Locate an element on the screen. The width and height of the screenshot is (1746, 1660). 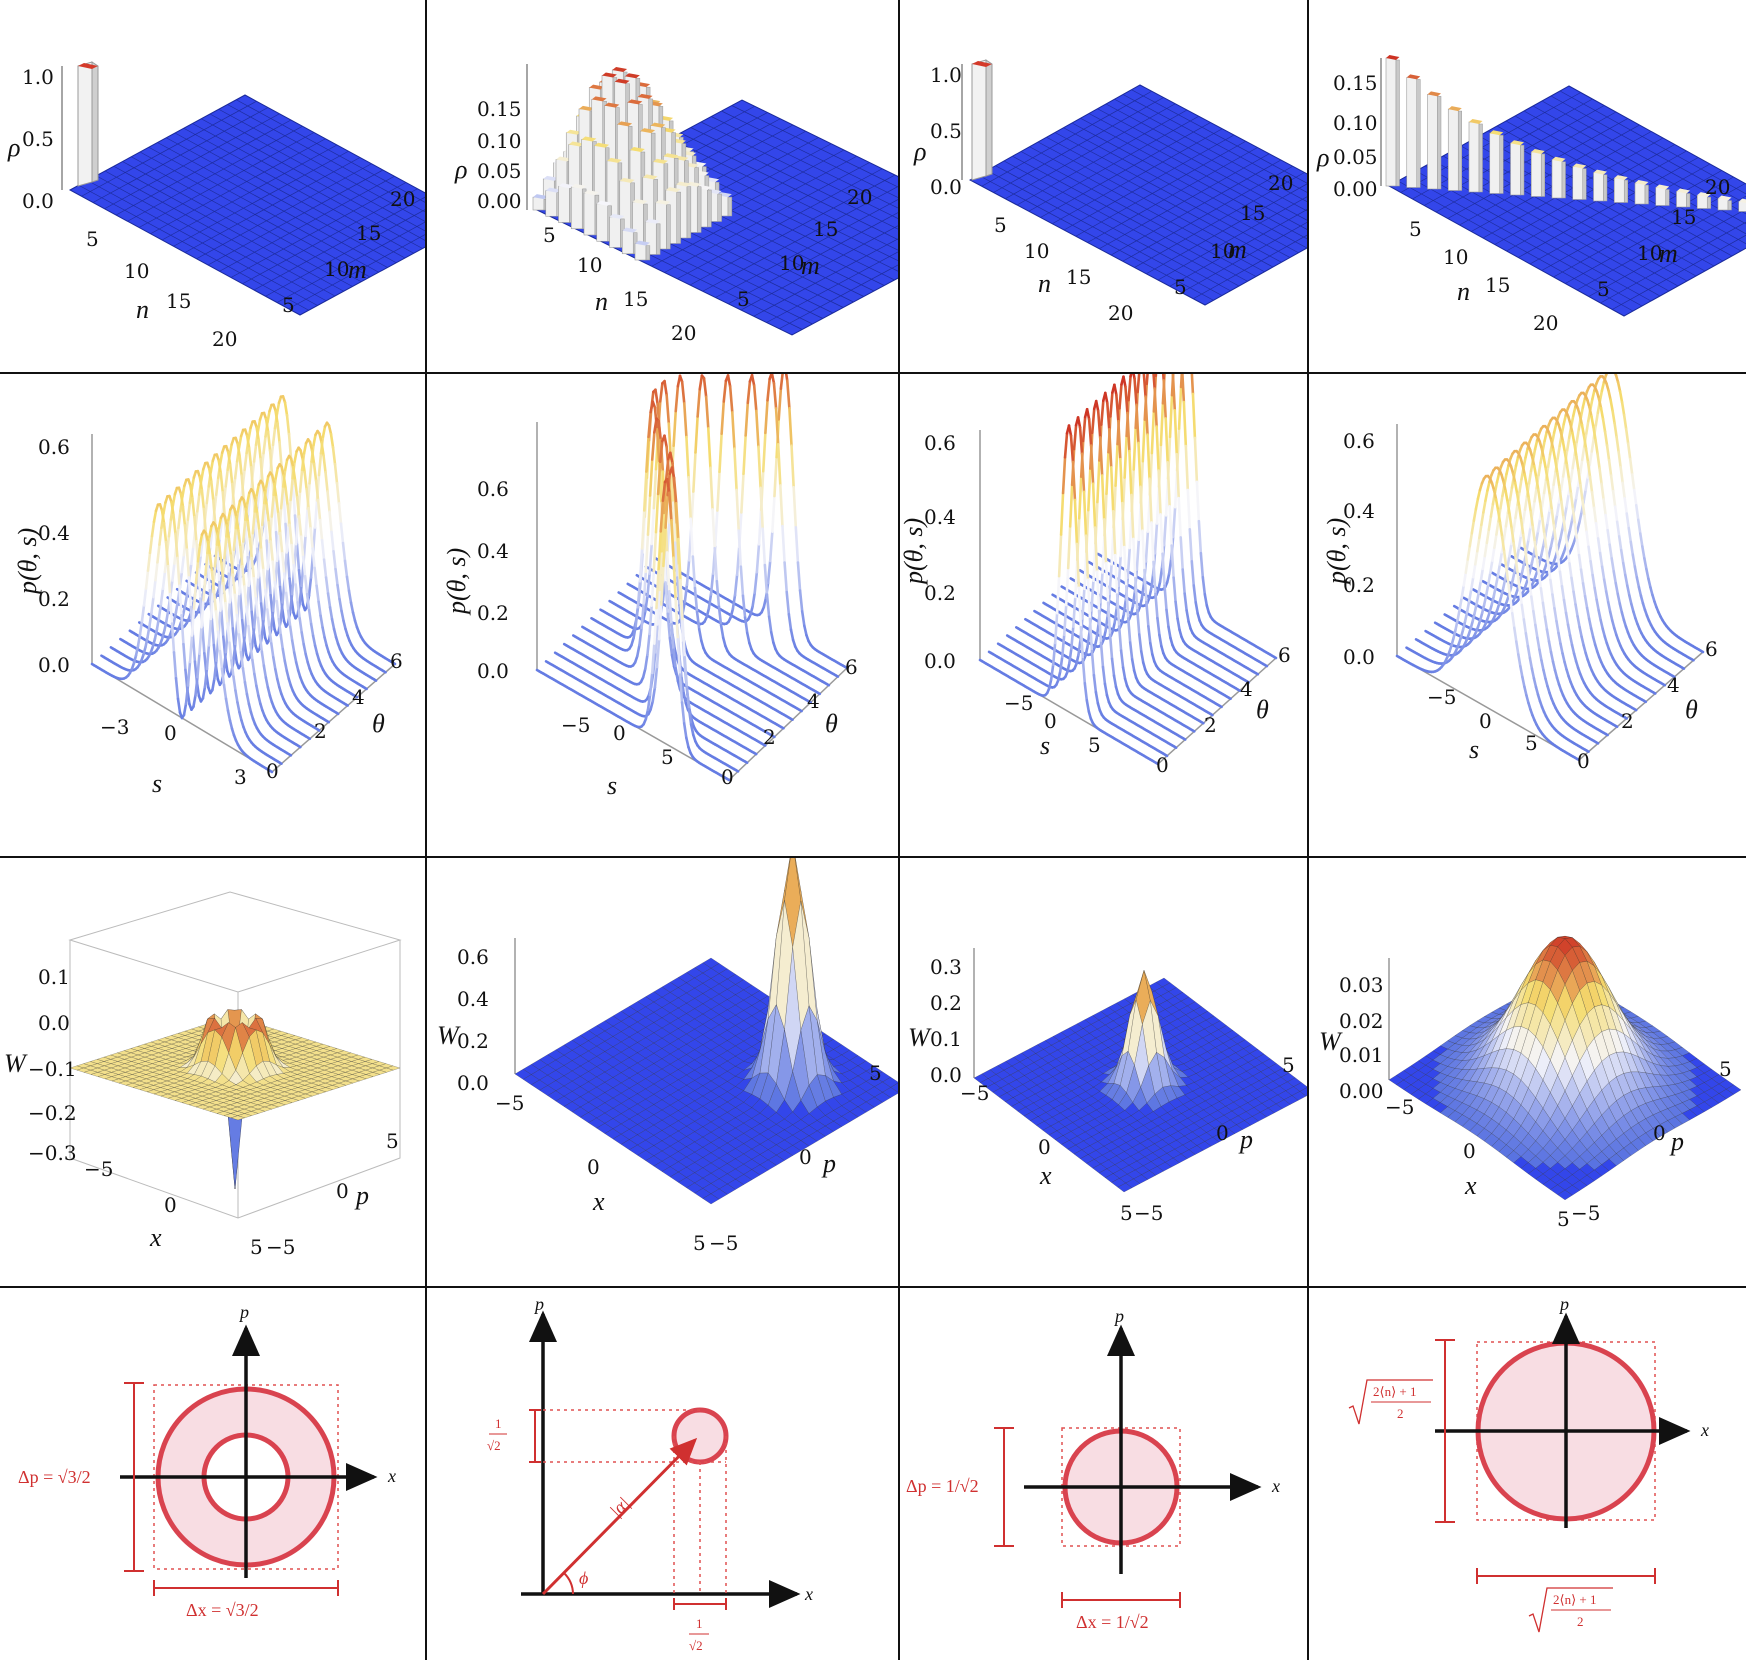
s-tick: −5 is located at coordinates (1018, 703).